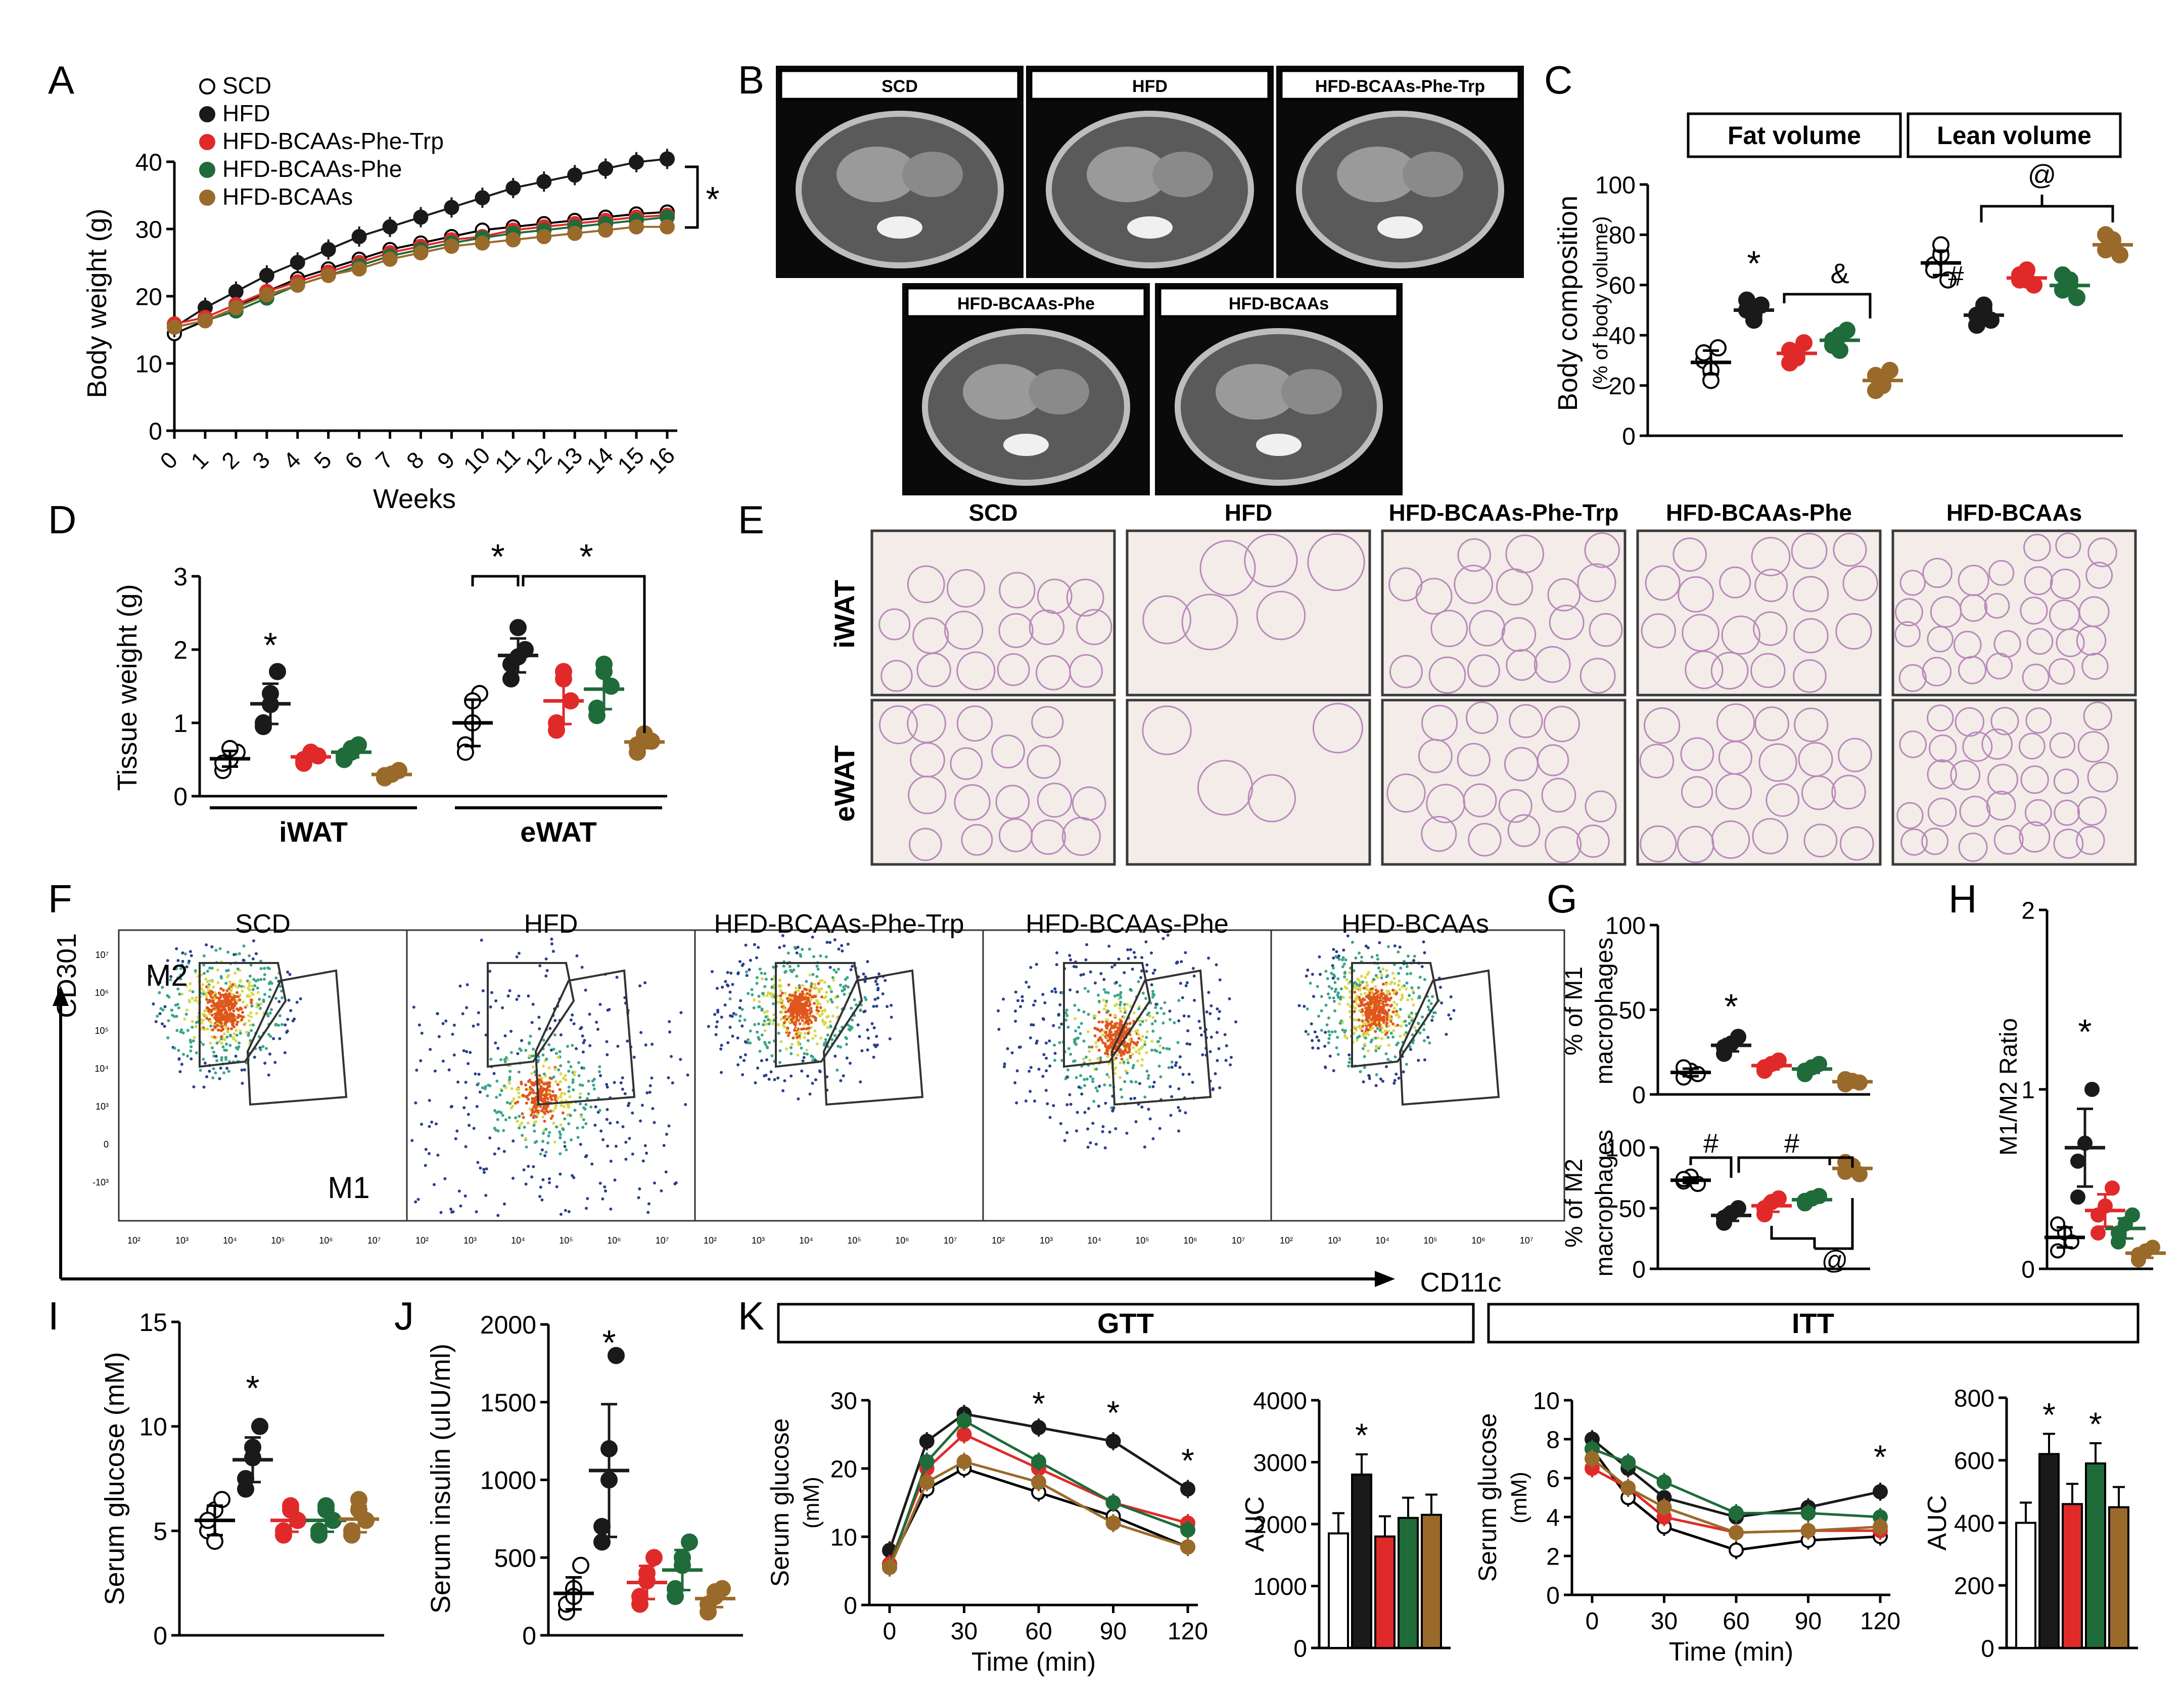 Image resolution: width=2184 pixels, height=1698 pixels. I want to click on x-axis-label-K-GTT: Time (min), so click(1033, 1662).